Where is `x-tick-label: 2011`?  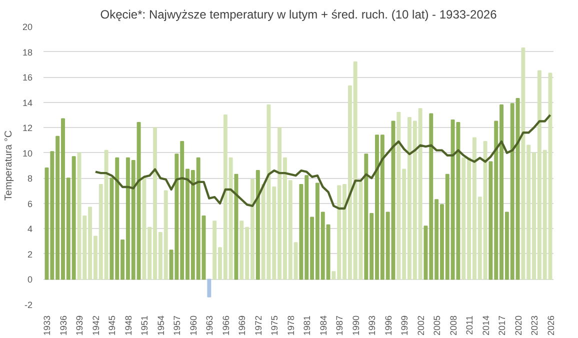
x-tick-label: 2011 is located at coordinates (469, 325).